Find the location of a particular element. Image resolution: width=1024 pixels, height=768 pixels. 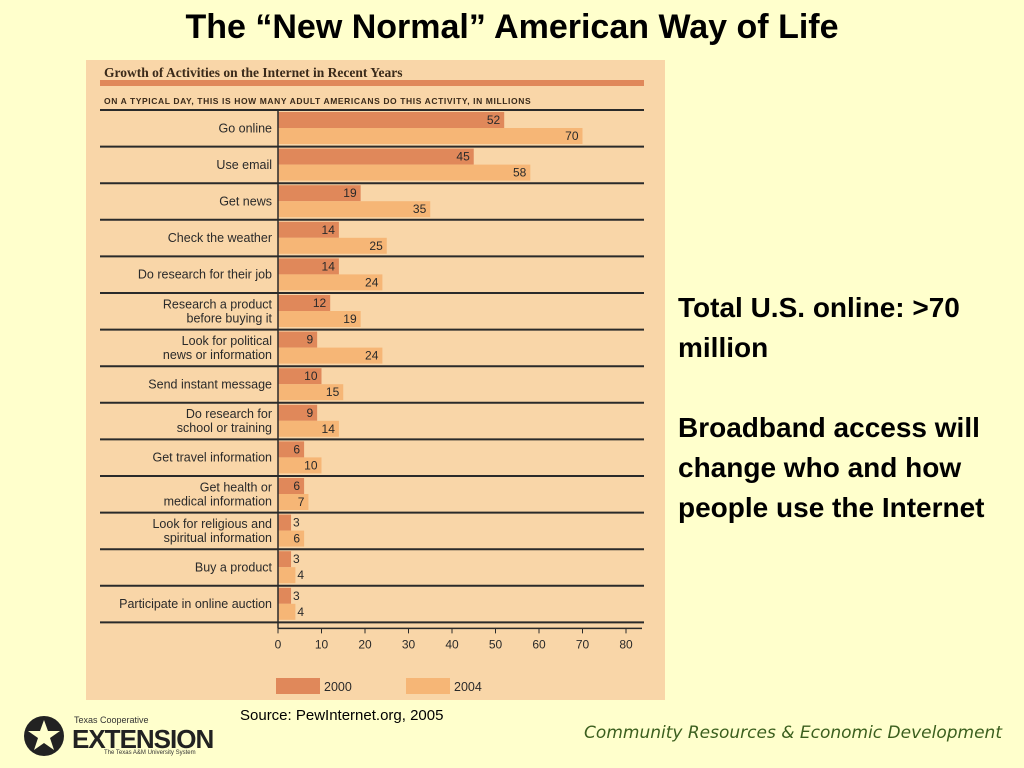

category-label: Send instant message is located at coordinates (210, 385).